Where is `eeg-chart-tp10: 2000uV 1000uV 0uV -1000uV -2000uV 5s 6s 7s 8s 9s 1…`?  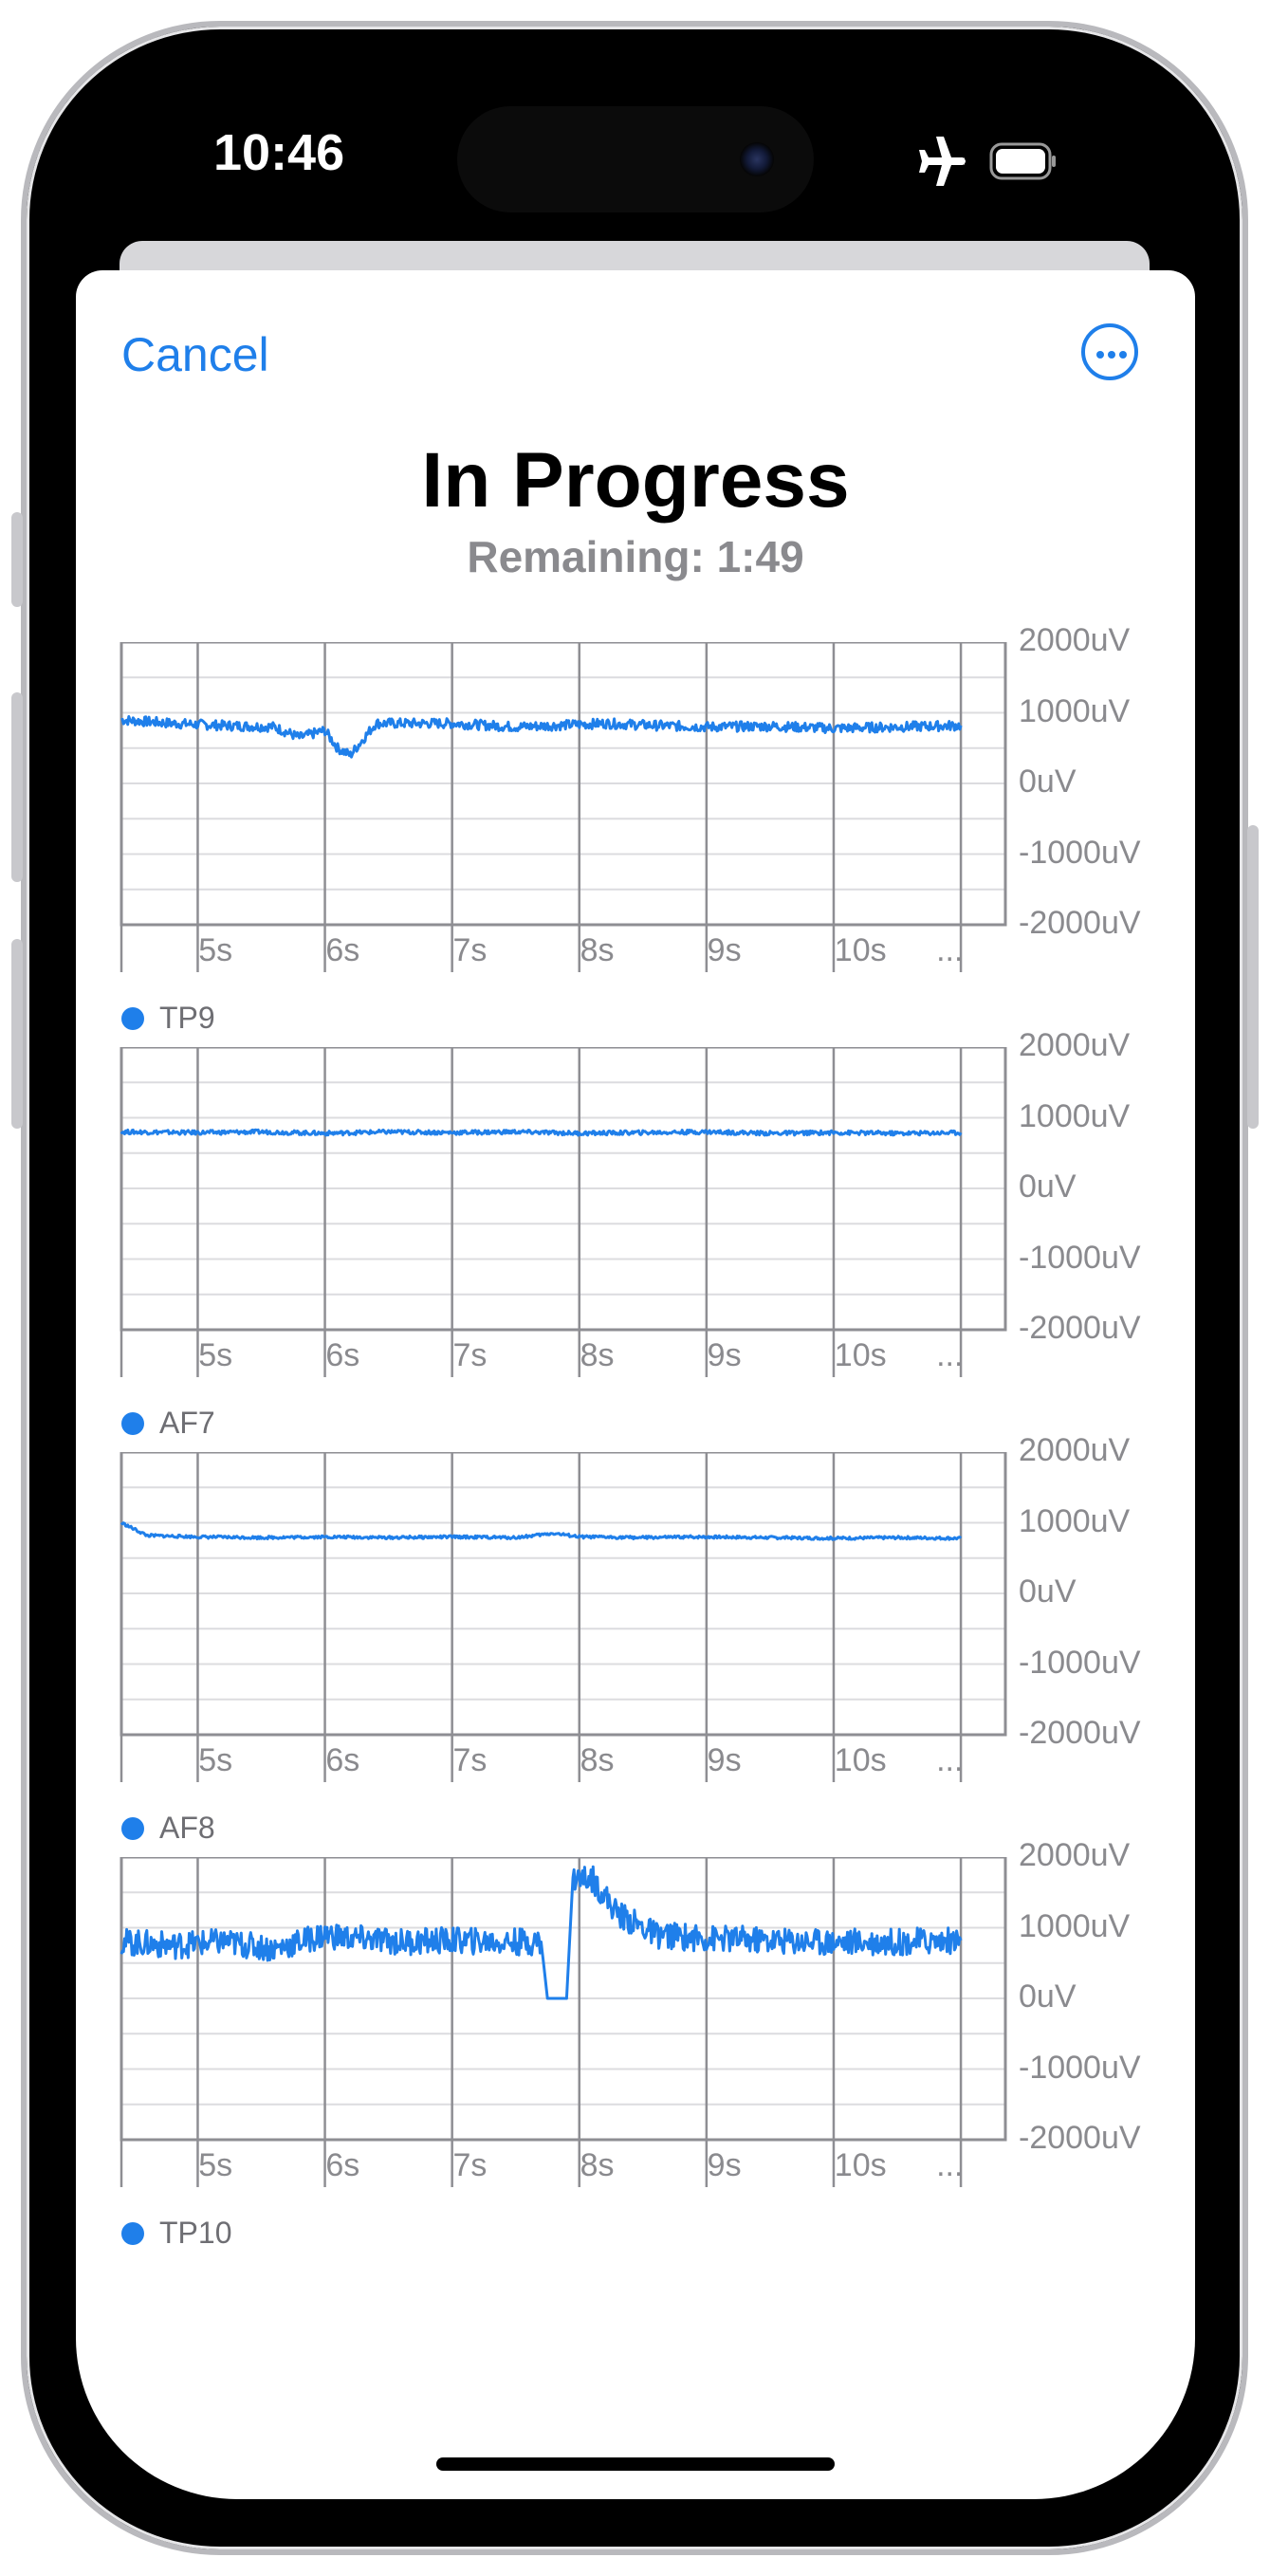
eeg-chart-tp10: 2000uV 1000uV 0uV -1000uV -2000uV 5s 6s 7s 8s 9s 1… is located at coordinates (635, 2043).